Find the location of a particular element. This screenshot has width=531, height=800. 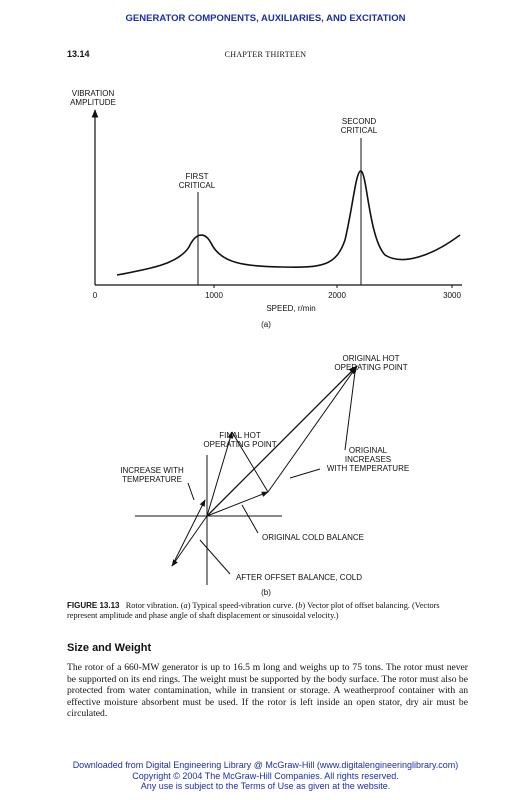

x-tick-label: 1000 is located at coordinates (214, 295).